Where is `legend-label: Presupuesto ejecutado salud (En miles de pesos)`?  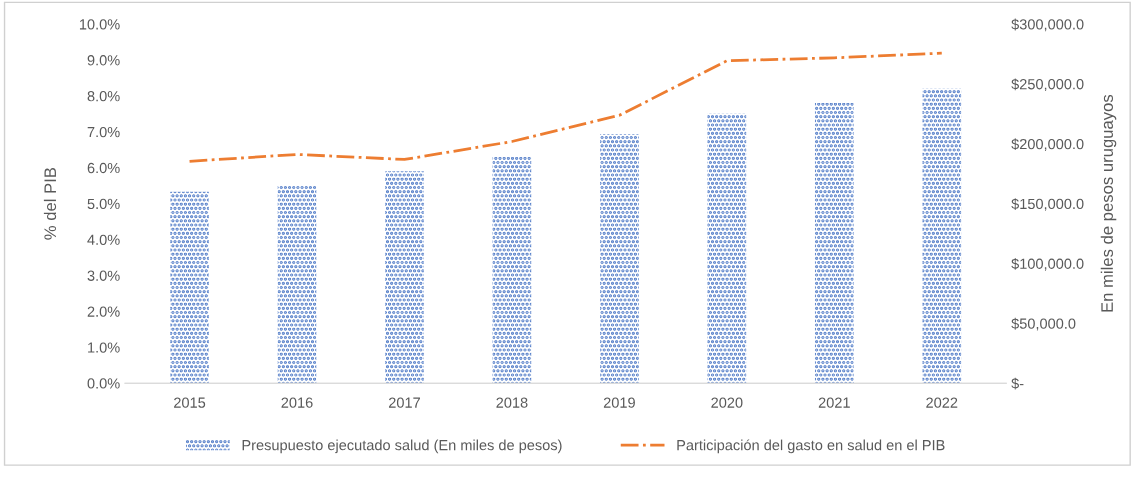 legend-label: Presupuesto ejecutado salud (En miles de pesos) is located at coordinates (402, 446).